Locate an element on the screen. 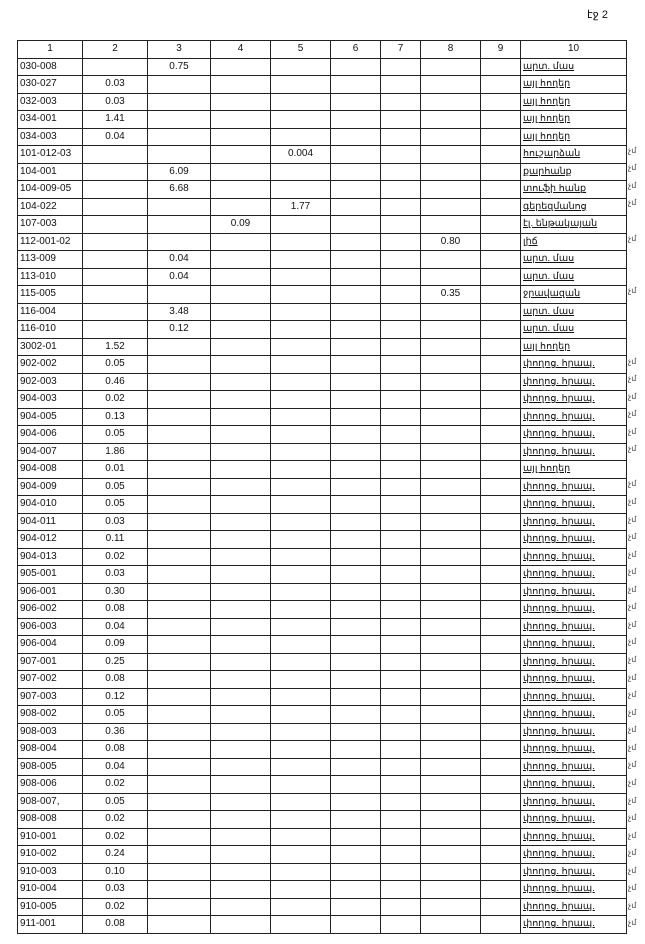  table-row: 107-003 0.09 էլ. ենթակայան is located at coordinates (322, 224).